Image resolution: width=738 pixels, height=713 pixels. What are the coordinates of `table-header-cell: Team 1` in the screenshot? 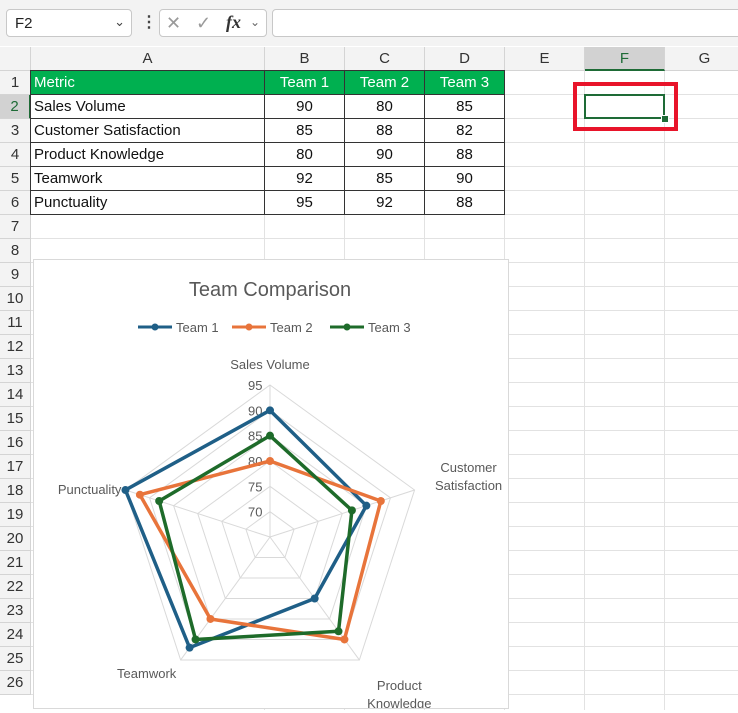 It's located at (304, 82).